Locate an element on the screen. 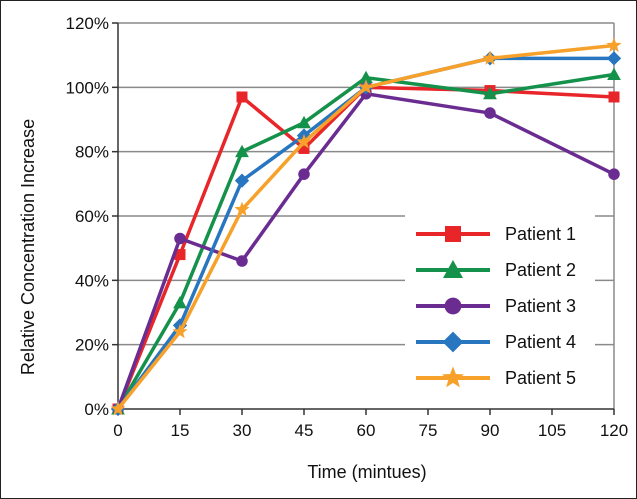 The width and height of the screenshot is (637, 499). y-tick-label: 100% is located at coordinates (87, 87).